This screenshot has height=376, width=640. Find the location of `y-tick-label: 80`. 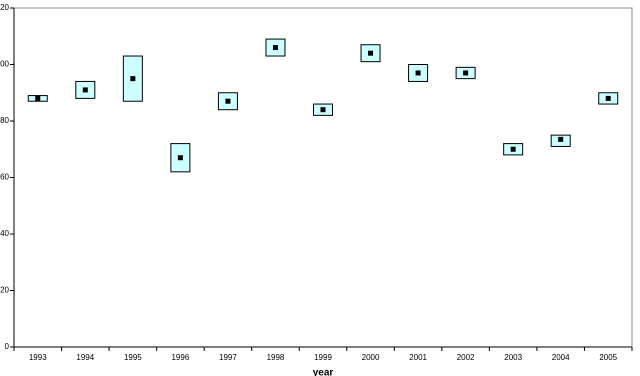

y-tick-label: 80 is located at coordinates (4, 120).